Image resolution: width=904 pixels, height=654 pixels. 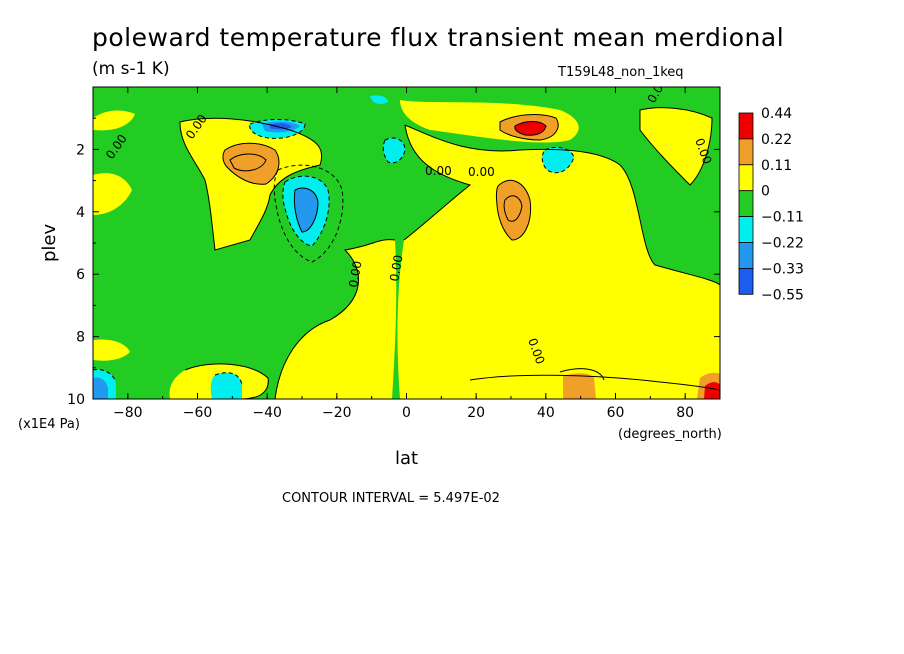 I want to click on y-tick-label: 8, so click(x=80, y=338).